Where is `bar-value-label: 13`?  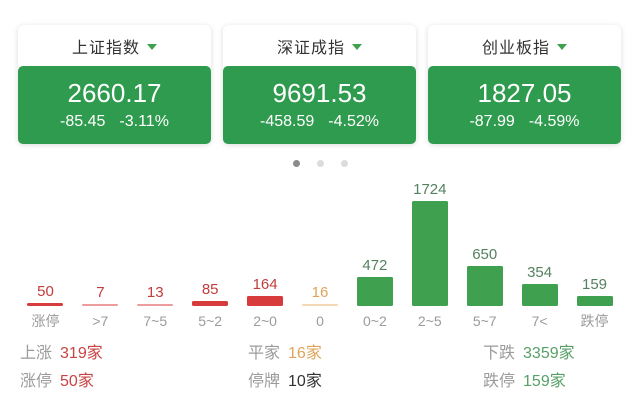 bar-value-label: 13 is located at coordinates (155, 292).